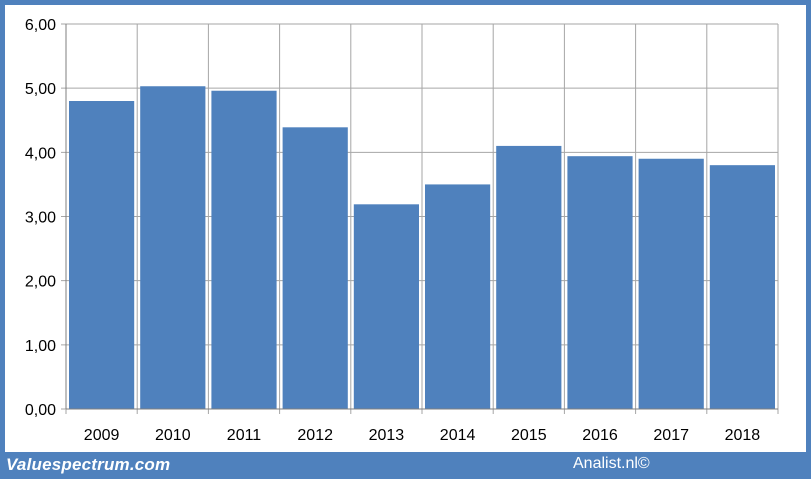  I want to click on x-tick-label: 2013, so click(387, 435).